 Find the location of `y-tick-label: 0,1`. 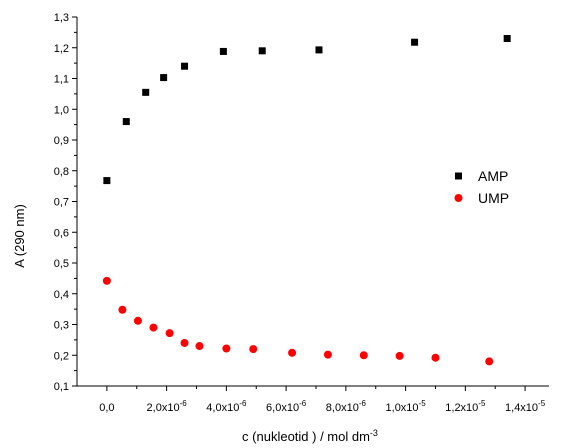

y-tick-label: 0,1 is located at coordinates (61, 387).